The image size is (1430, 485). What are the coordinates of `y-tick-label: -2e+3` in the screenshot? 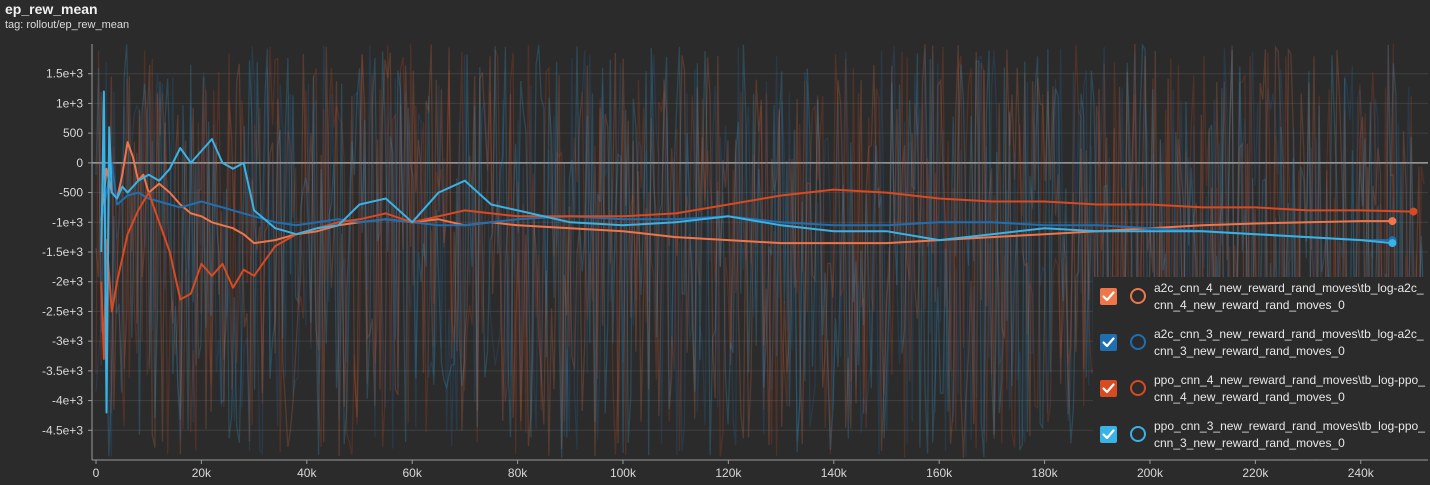 It's located at (67, 282).